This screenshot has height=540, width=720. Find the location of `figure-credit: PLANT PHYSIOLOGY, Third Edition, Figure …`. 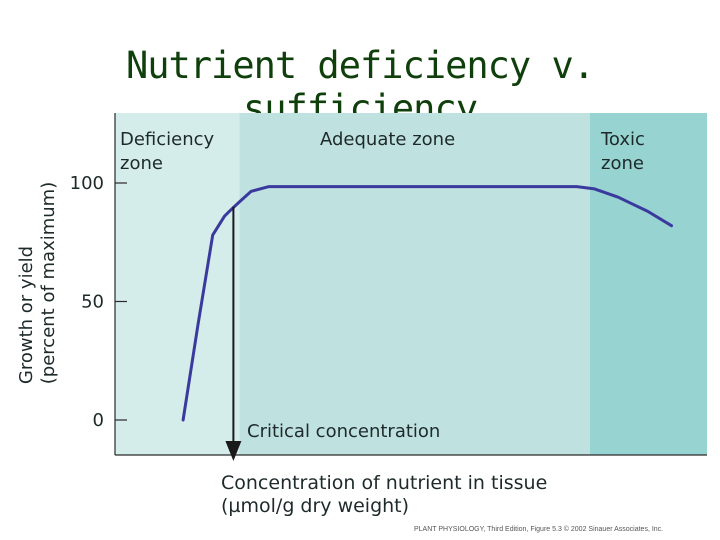

figure-credit: PLANT PHYSIOLOGY, Third Edition, Figure … is located at coordinates (564, 529).